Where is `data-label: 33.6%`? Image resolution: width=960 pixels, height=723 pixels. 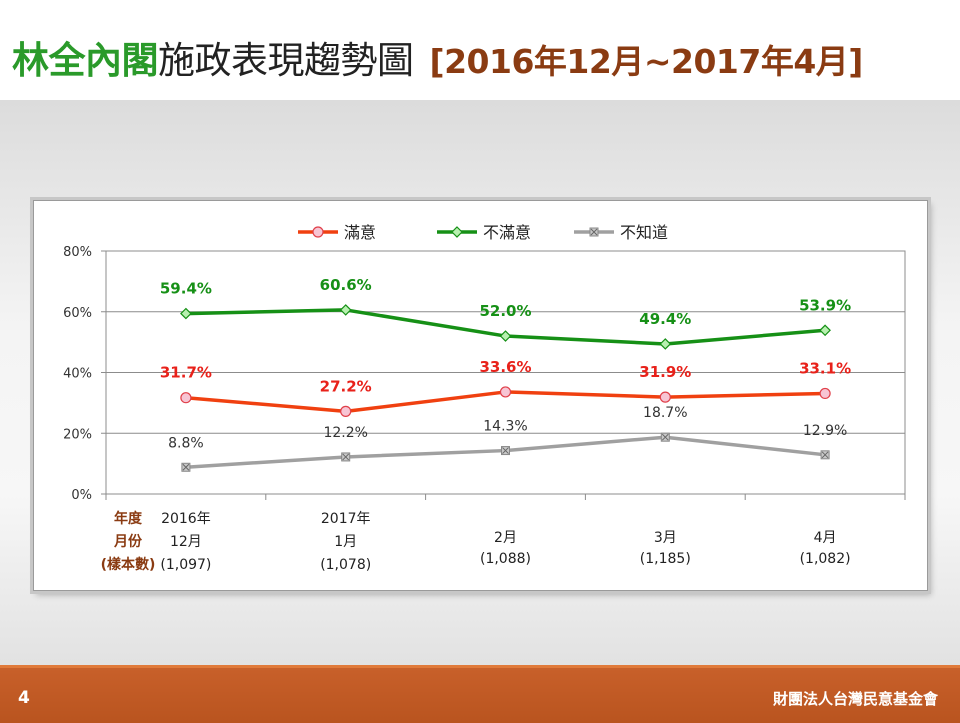 data-label: 33.6% is located at coordinates (505, 367).